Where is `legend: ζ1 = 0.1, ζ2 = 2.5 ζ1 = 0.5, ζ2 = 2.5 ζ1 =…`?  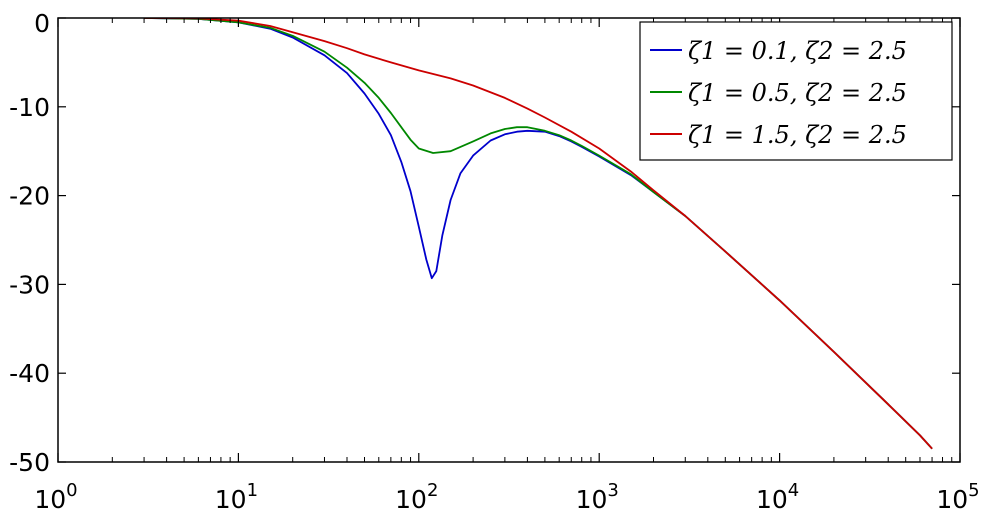 legend: ζ1 = 0.1, ζ2 = 2.5 ζ1 = 0.5, ζ2 = 2.5 ζ1 =… is located at coordinates (796, 91).